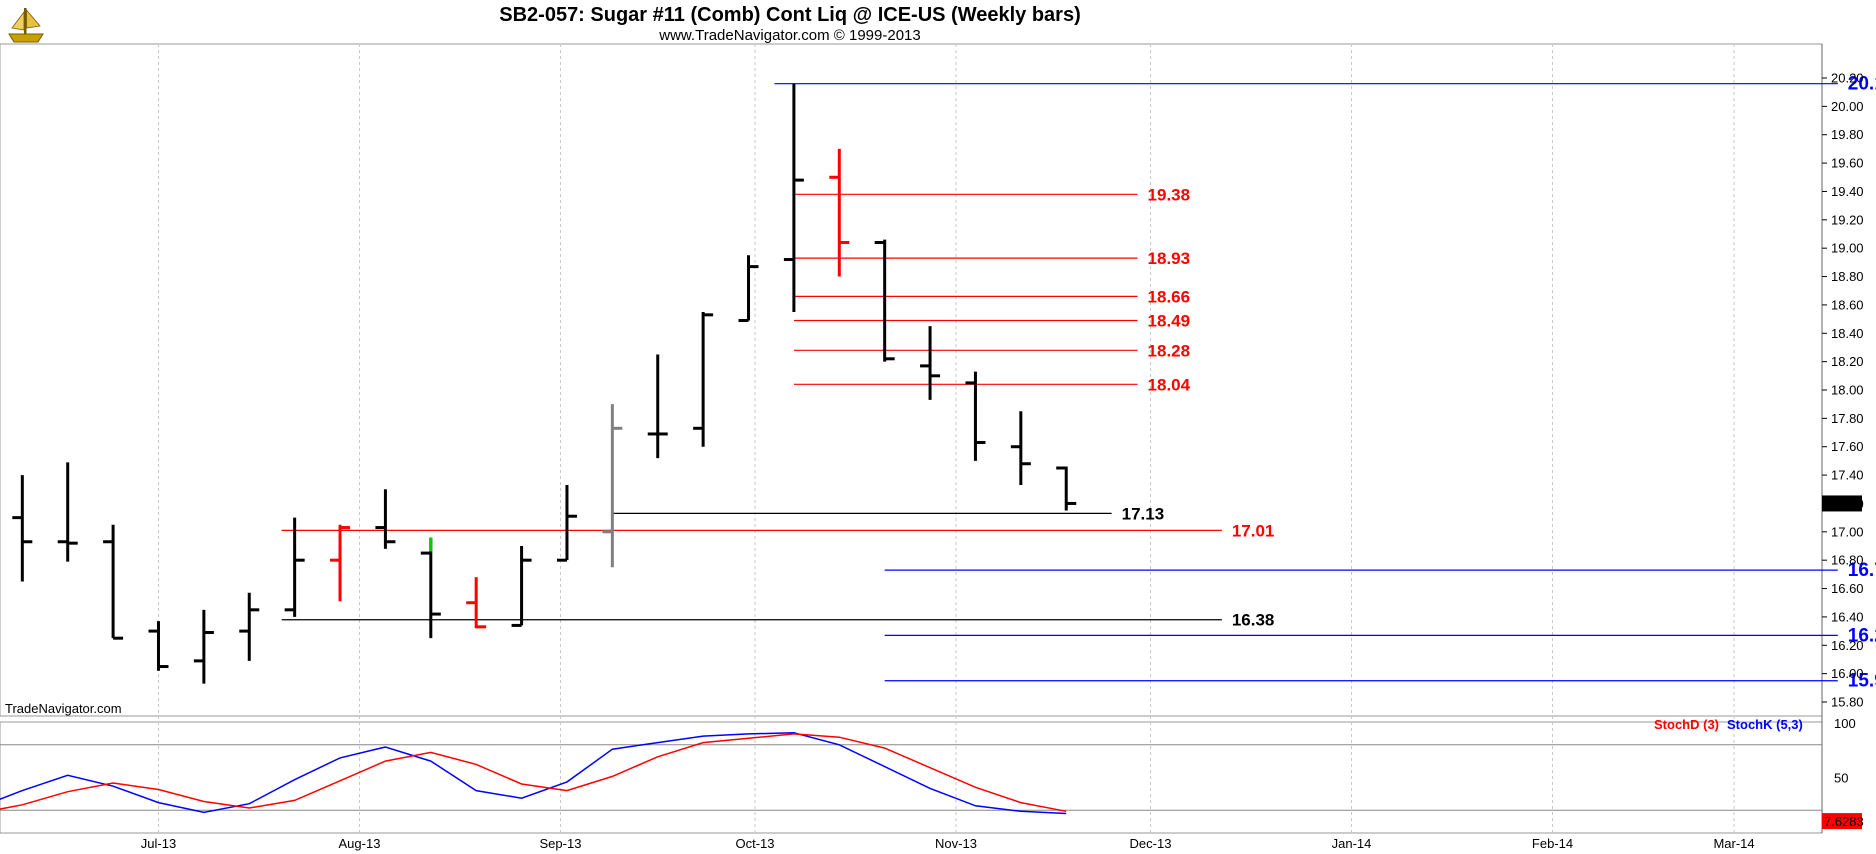 The image size is (1876, 854). What do you see at coordinates (1847, 191) in the screenshot?
I see `y-tick-label: 19.40` at bounding box center [1847, 191].